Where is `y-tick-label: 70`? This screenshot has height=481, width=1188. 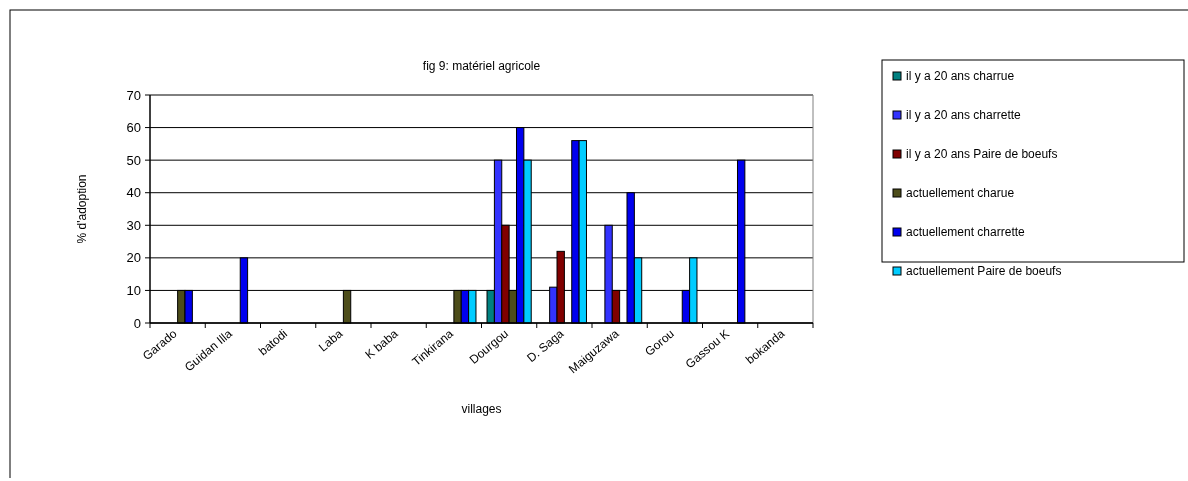
y-tick-label: 70 is located at coordinates (133, 95).